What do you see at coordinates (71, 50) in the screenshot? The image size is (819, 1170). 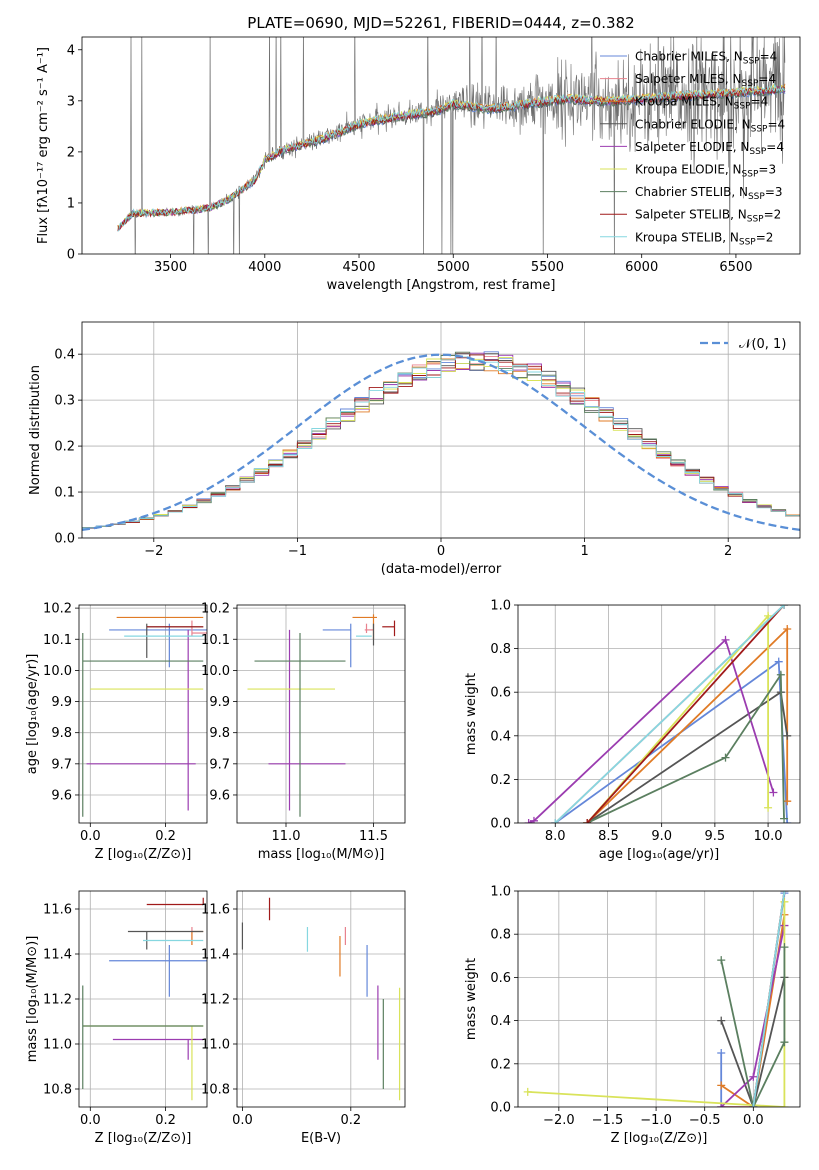 I see `y-tick-label: 4` at bounding box center [71, 50].